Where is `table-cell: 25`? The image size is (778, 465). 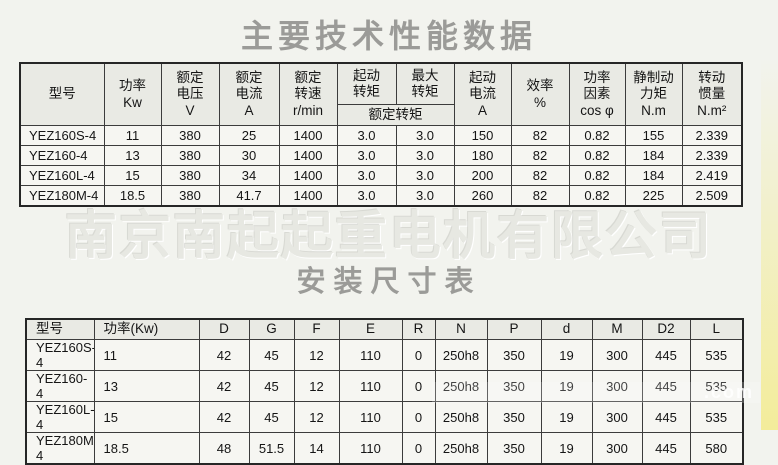 table-cell: 25 is located at coordinates (249, 135).